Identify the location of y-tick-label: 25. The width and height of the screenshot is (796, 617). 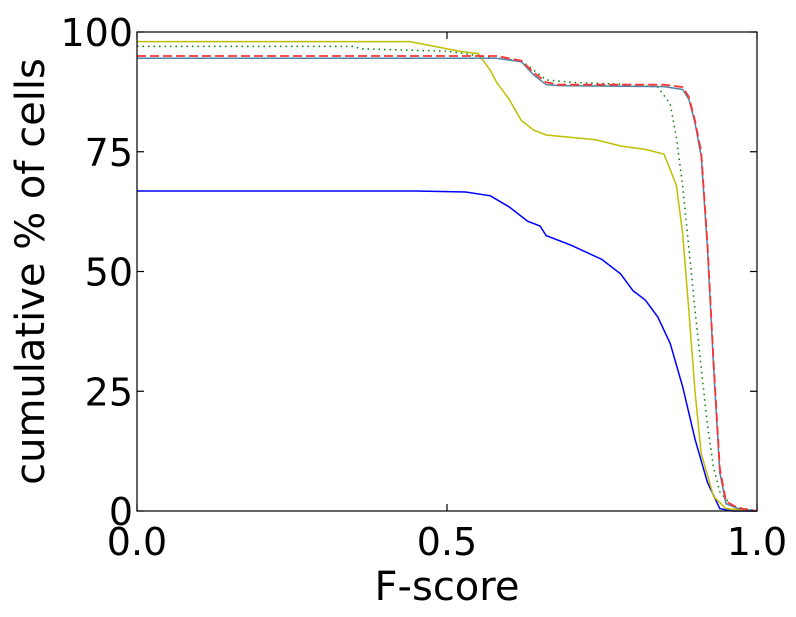
(109, 392).